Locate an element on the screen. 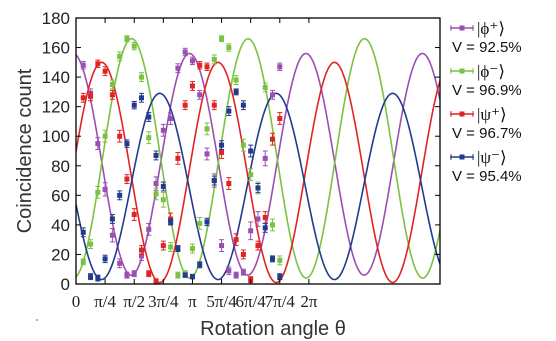 This screenshot has height=341, width=556. legend-visibility: V = 92.5% is located at coordinates (487, 47).